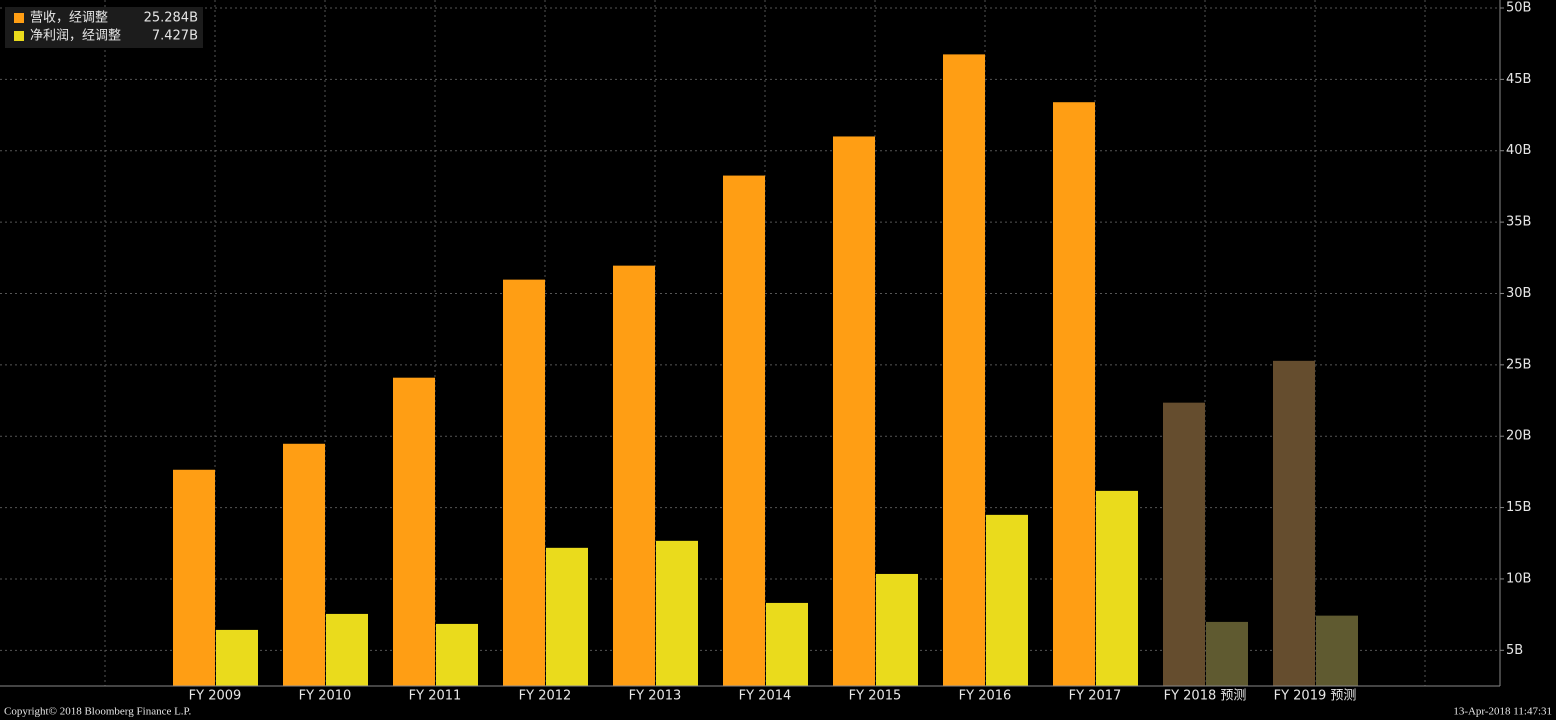  I want to click on y-tick-label: 20B, so click(1518, 436).